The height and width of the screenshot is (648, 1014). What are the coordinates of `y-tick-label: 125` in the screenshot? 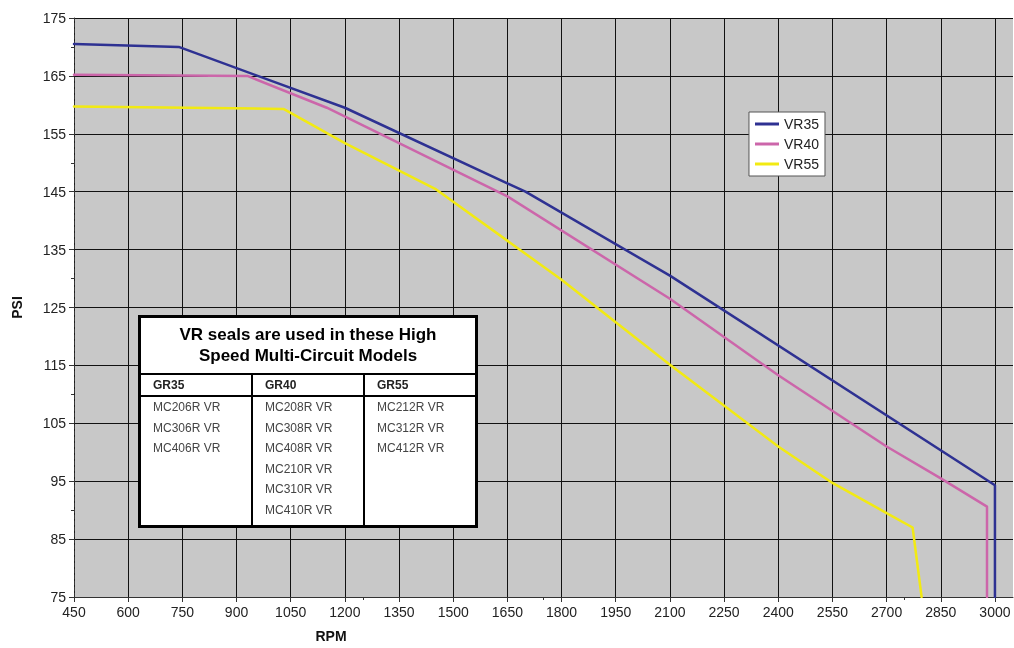 It's located at (54, 307).